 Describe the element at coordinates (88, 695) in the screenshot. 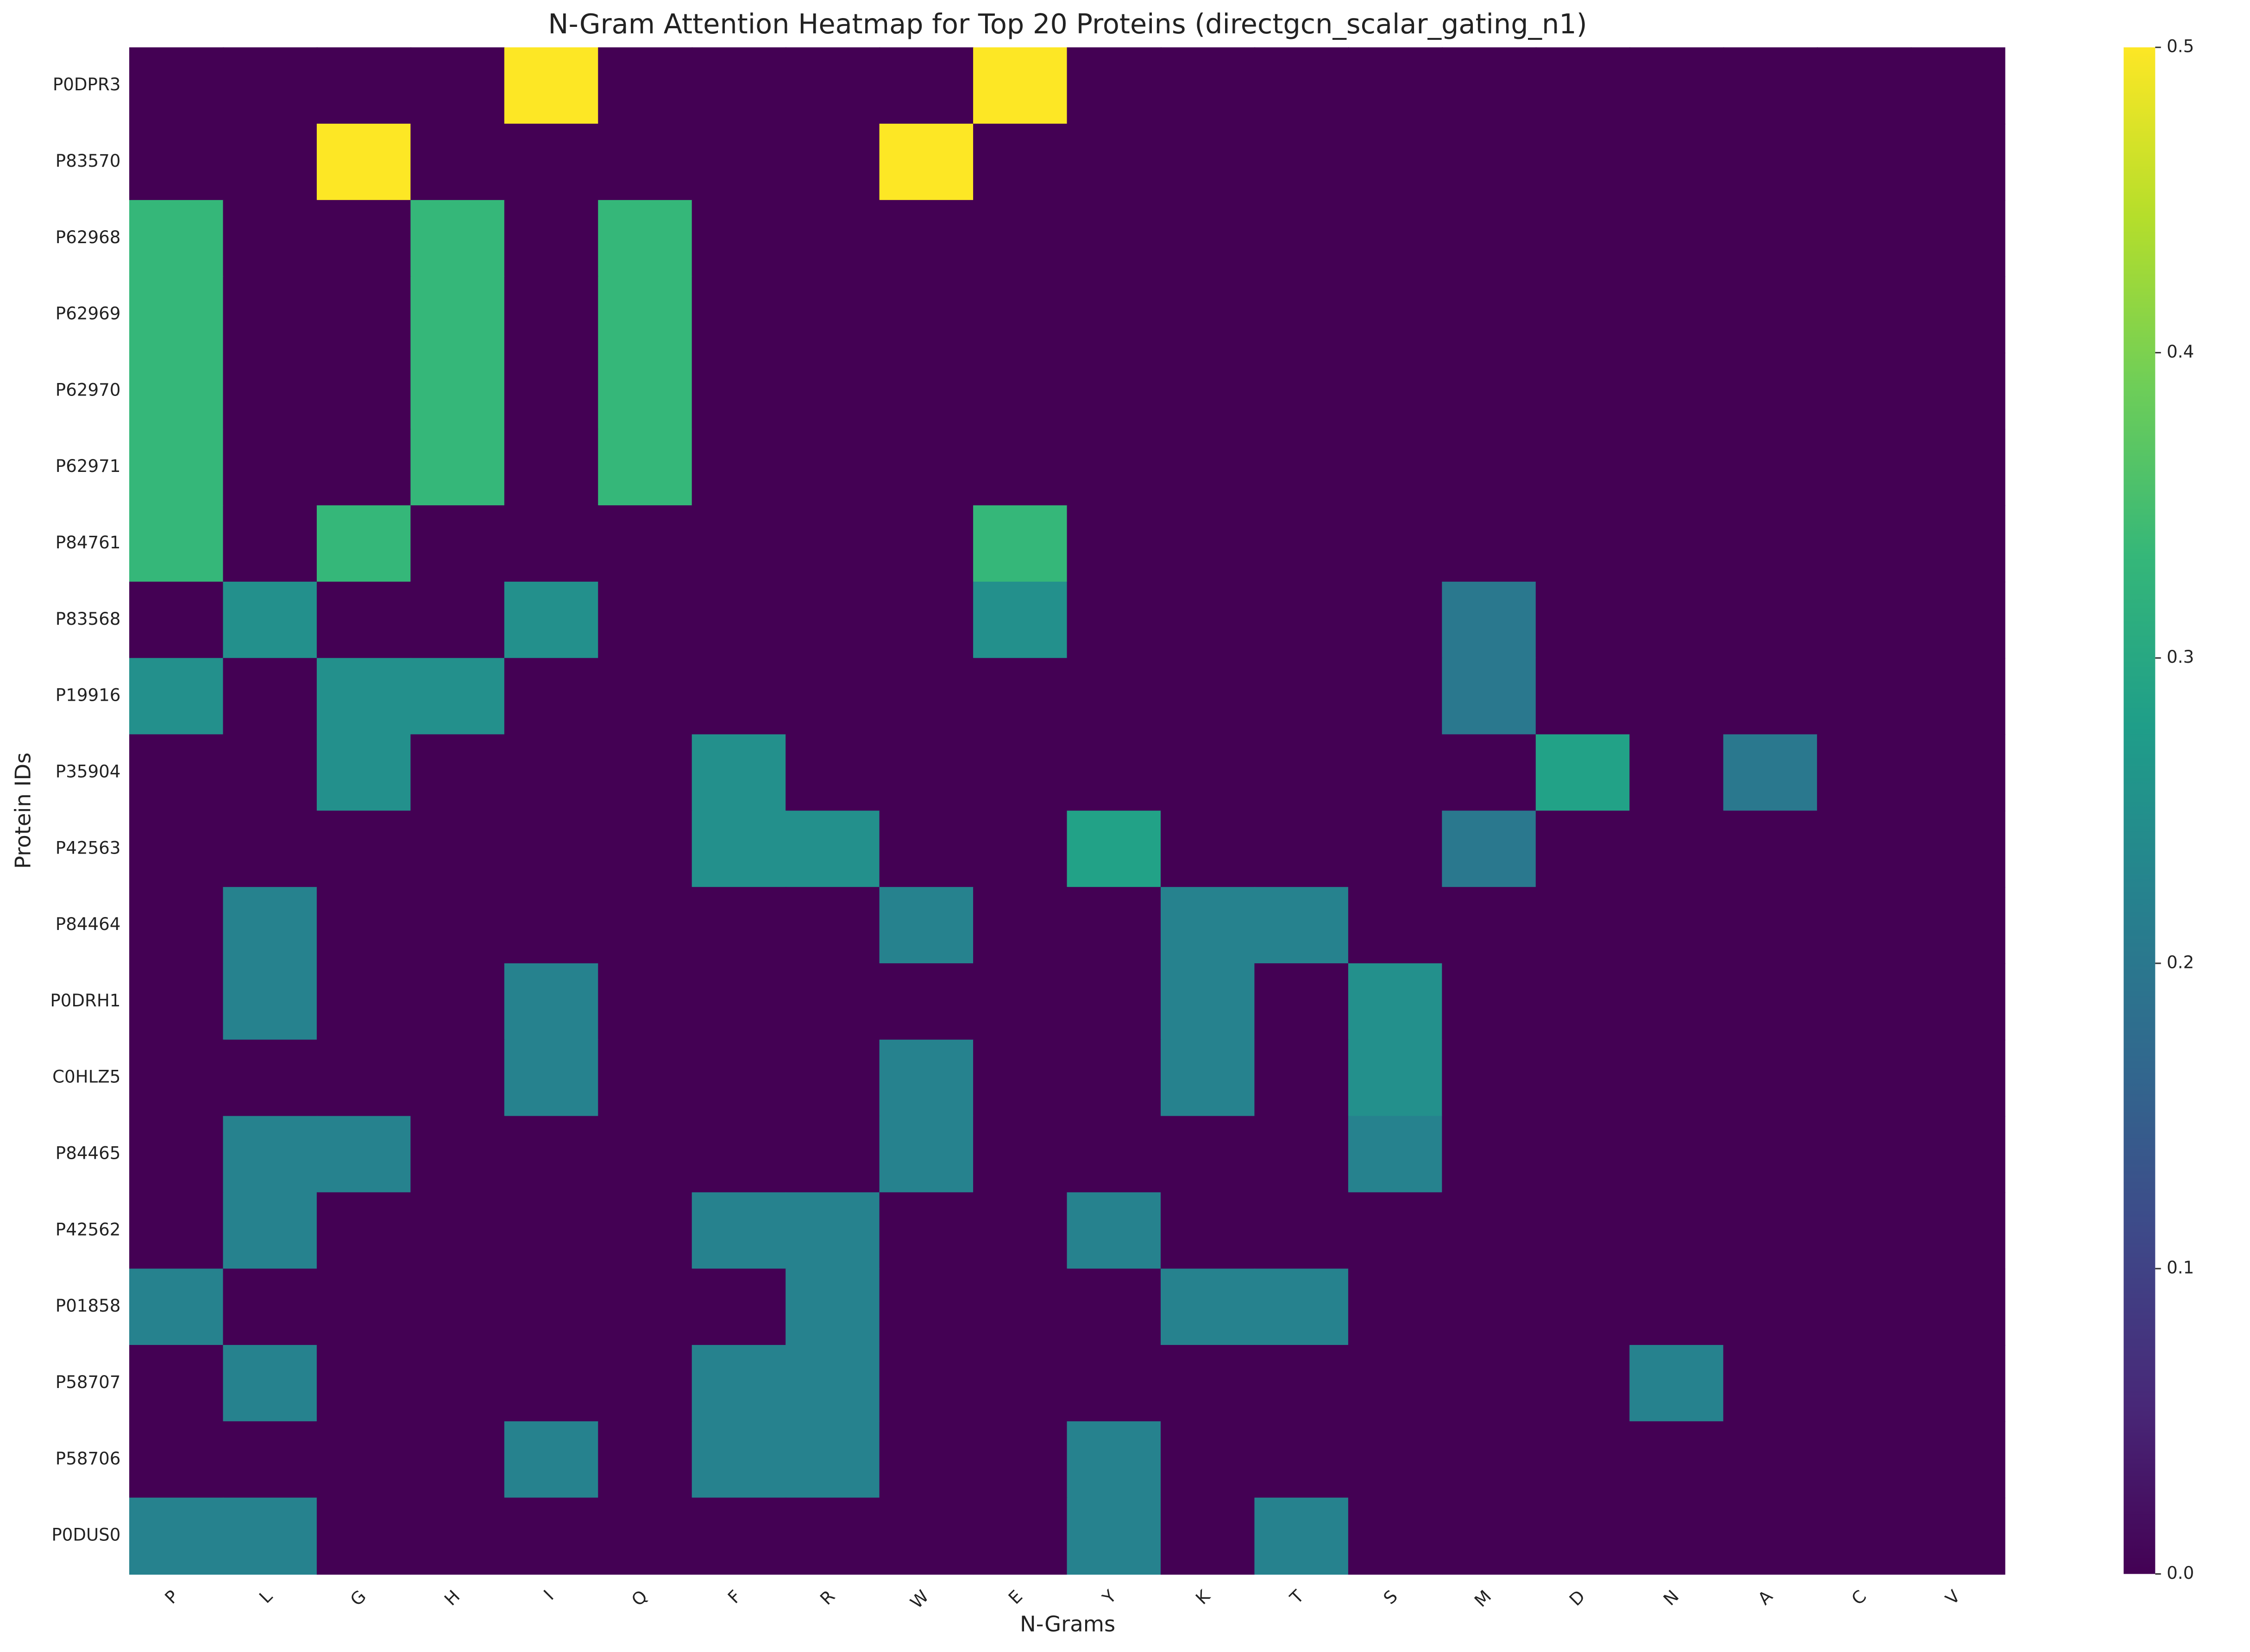

I see `y-tick-label: P19916` at that location.